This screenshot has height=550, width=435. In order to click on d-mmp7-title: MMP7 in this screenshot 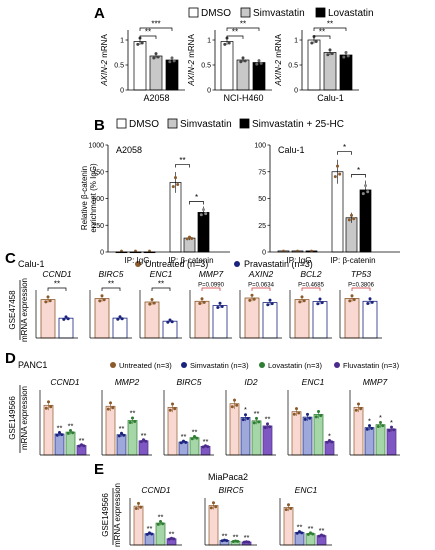, I will do `click(375, 382)`.